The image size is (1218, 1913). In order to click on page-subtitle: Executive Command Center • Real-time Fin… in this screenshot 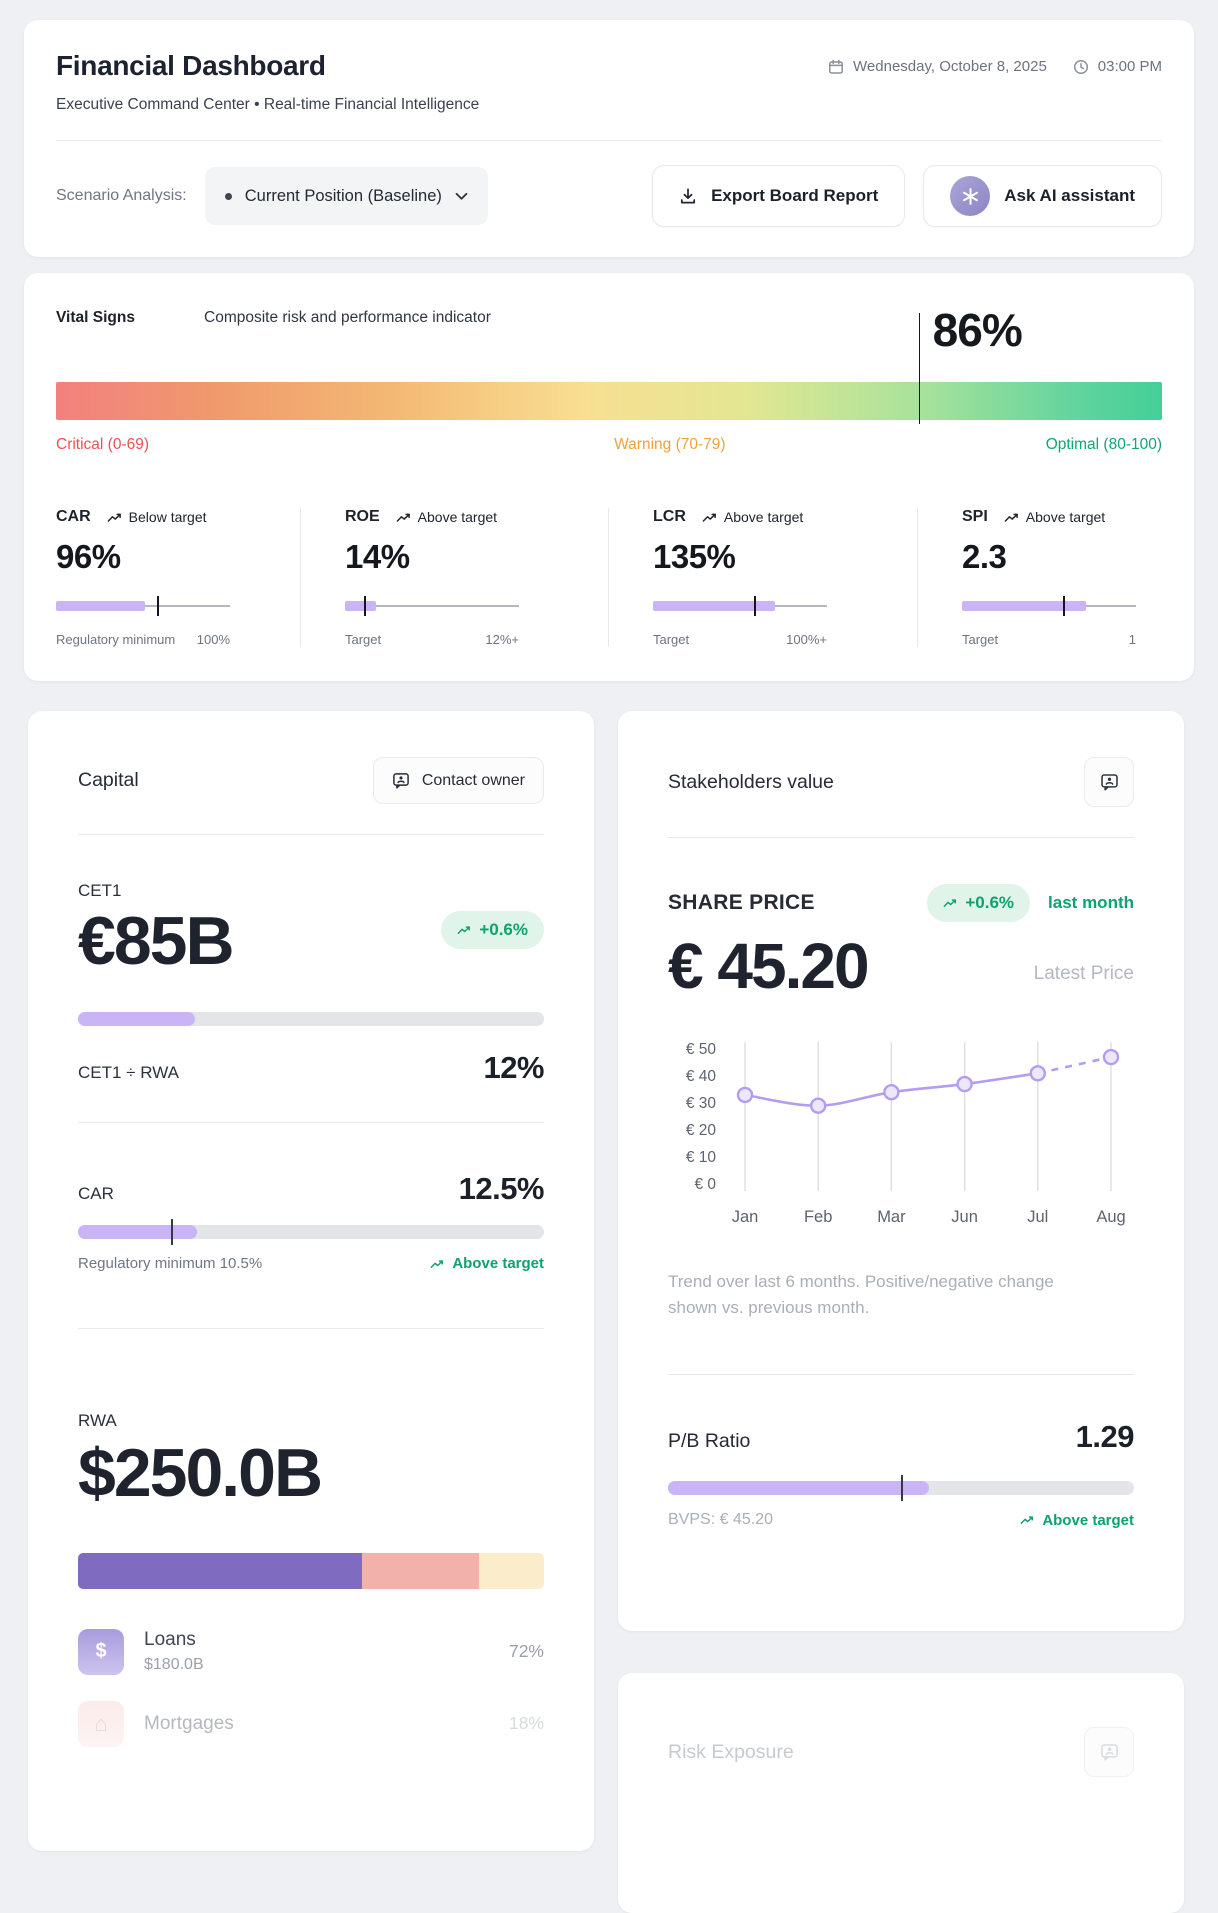, I will do `click(268, 104)`.